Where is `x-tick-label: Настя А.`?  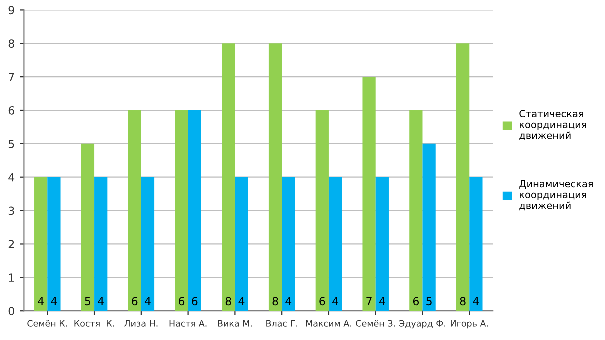 x-tick-label: Настя А. is located at coordinates (188, 323).